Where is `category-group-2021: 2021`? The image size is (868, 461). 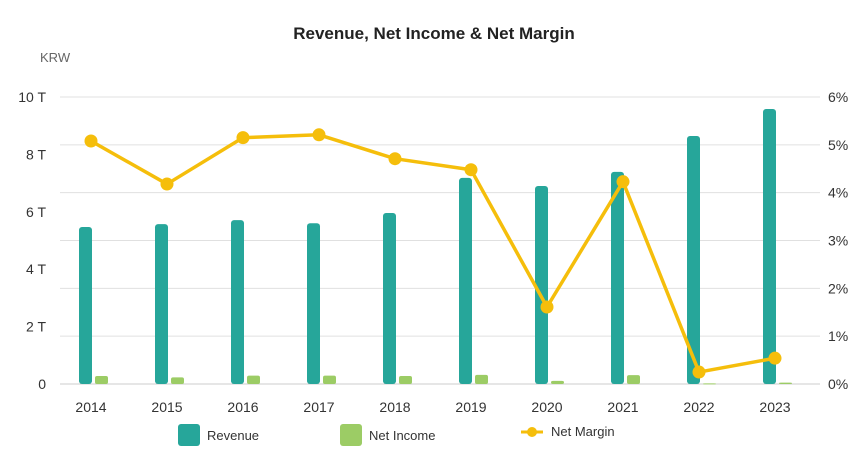 category-group-2021: 2021 is located at coordinates (623, 293).